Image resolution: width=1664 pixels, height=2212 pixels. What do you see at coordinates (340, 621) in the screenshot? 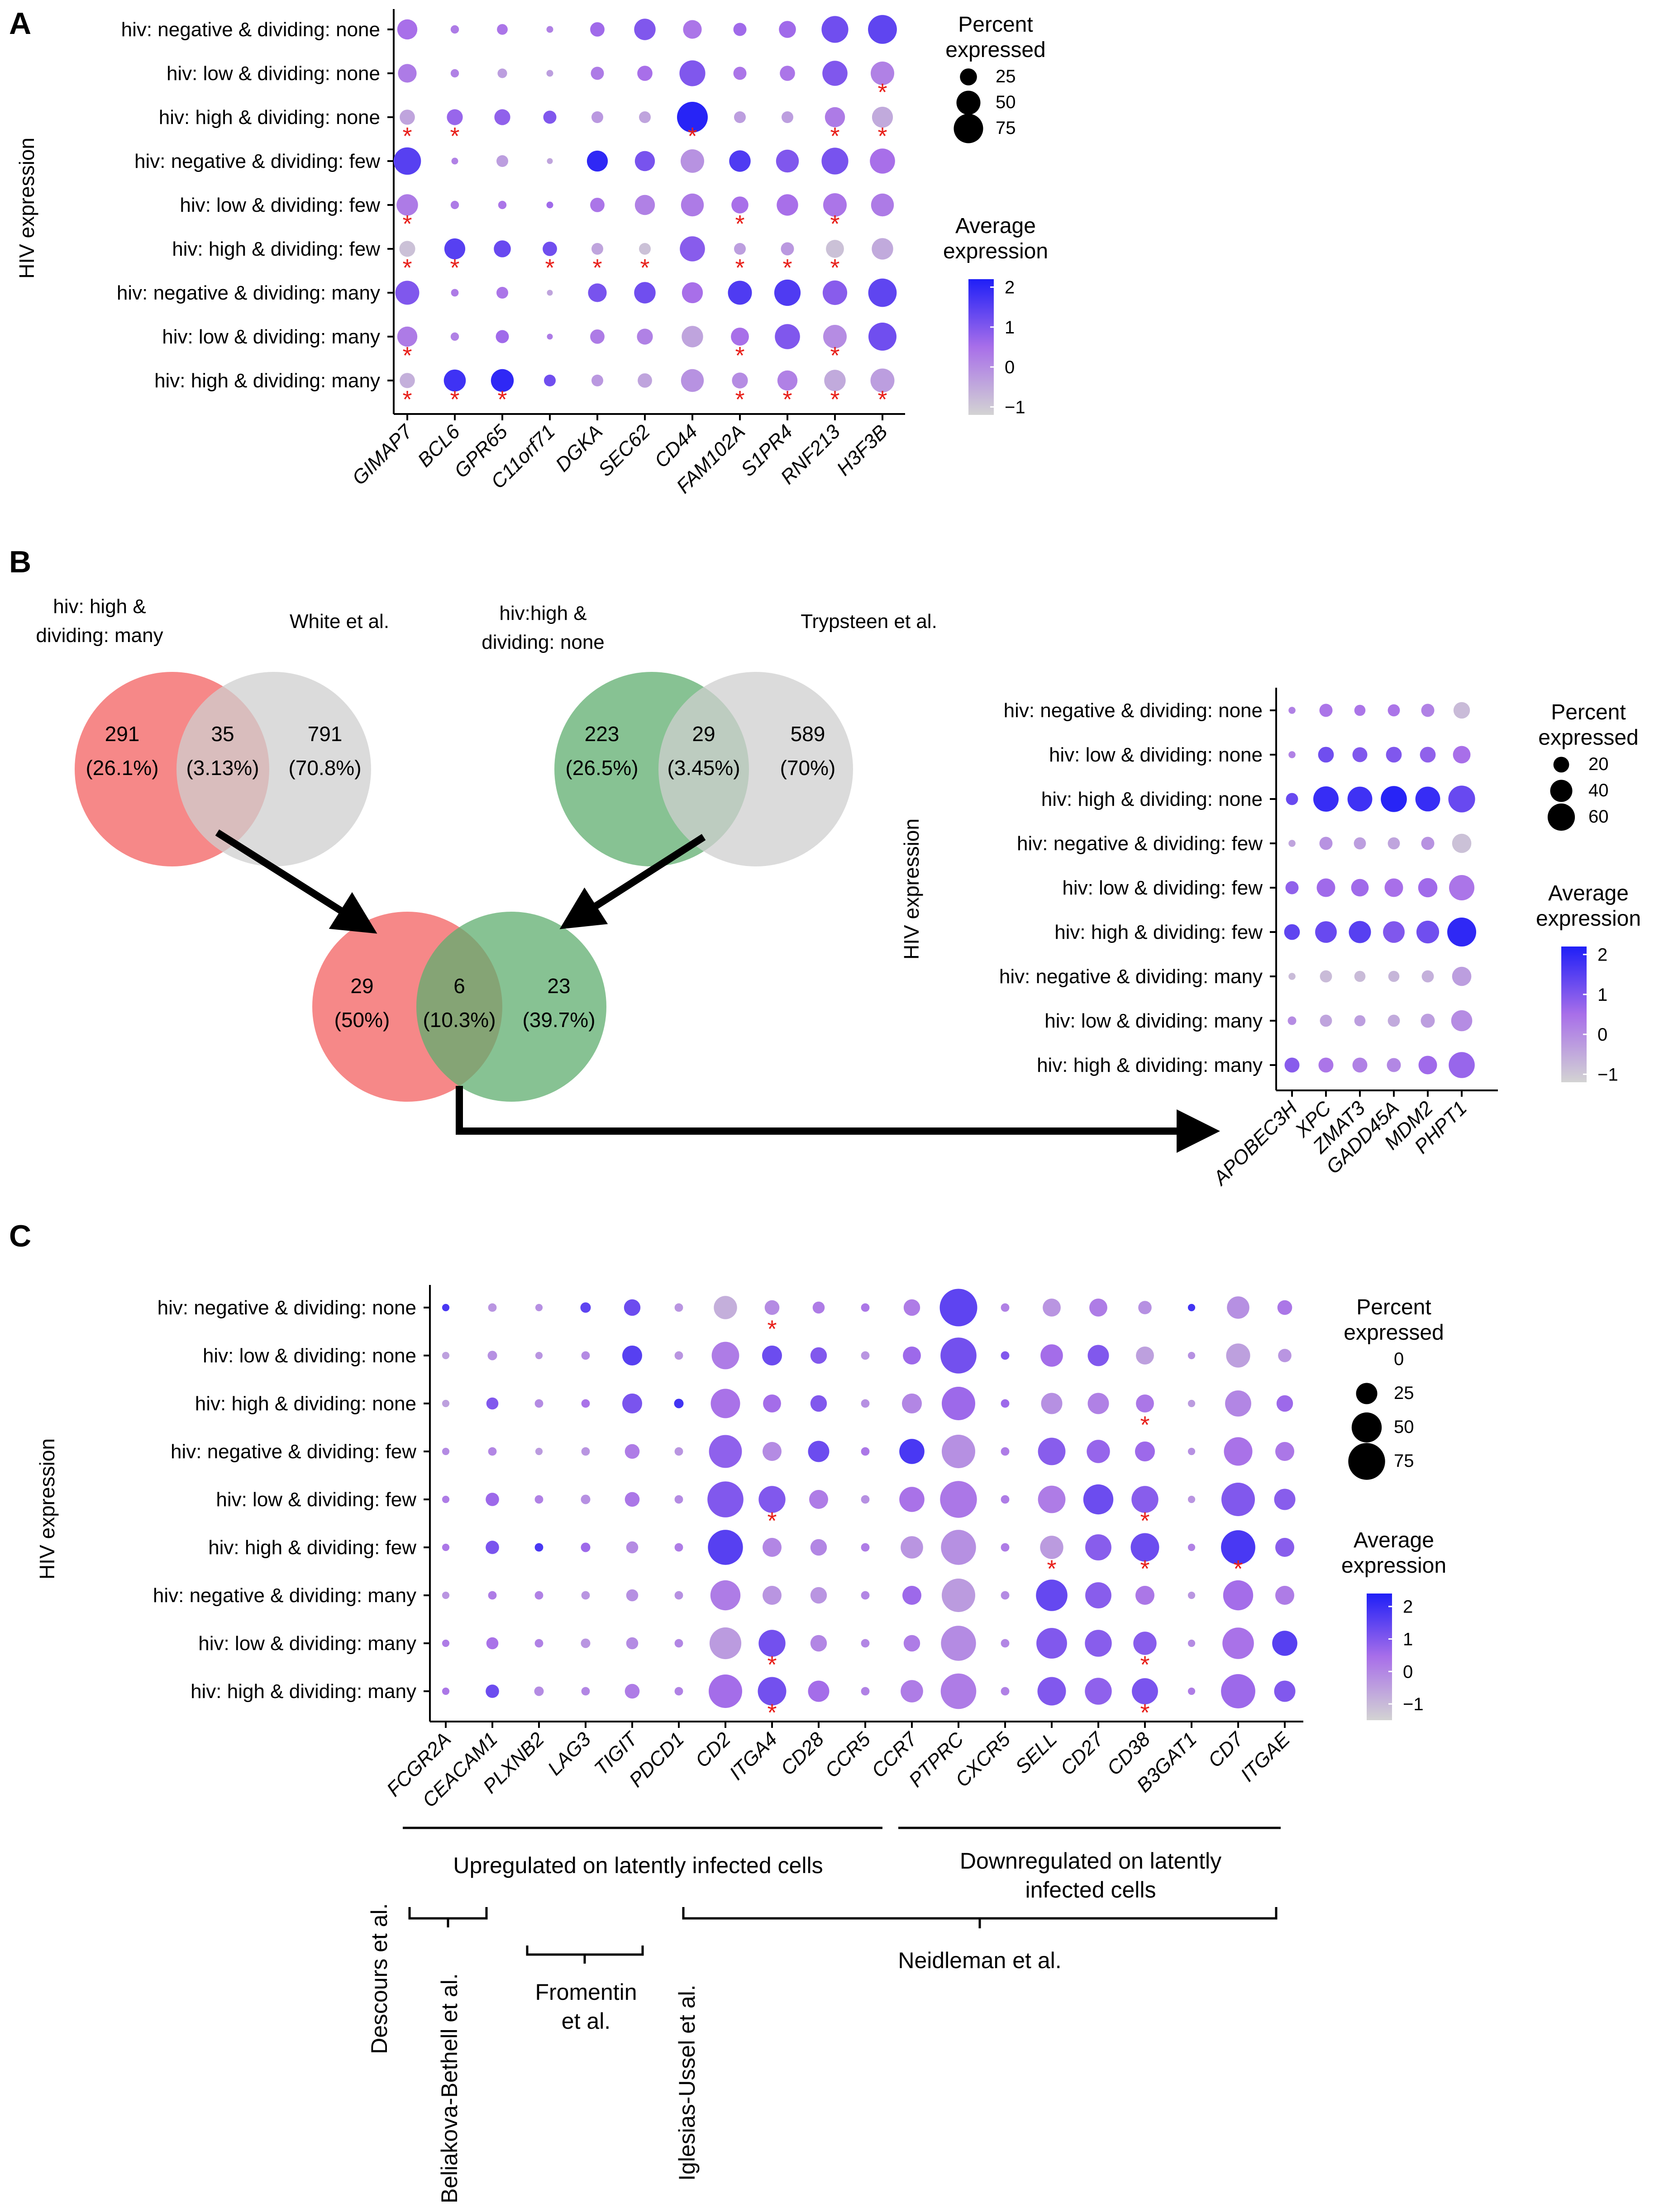
I see `venn-left-label-b: White et al.` at bounding box center [340, 621].